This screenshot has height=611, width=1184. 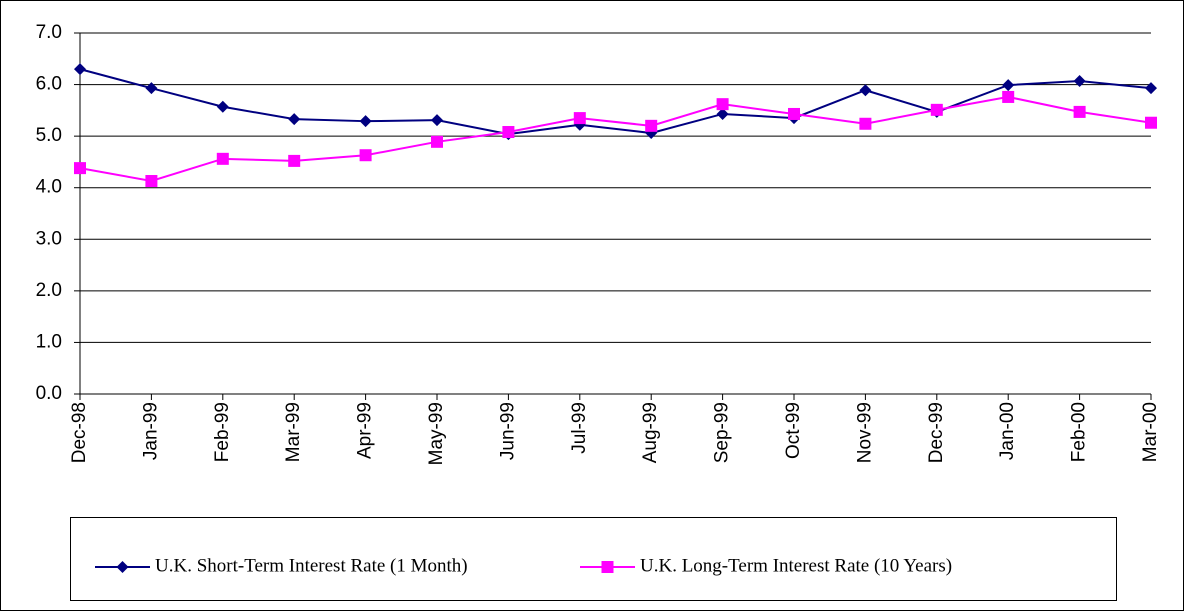 What do you see at coordinates (579, 428) in the screenshot?
I see `x-tick-label: Jul-99` at bounding box center [579, 428].